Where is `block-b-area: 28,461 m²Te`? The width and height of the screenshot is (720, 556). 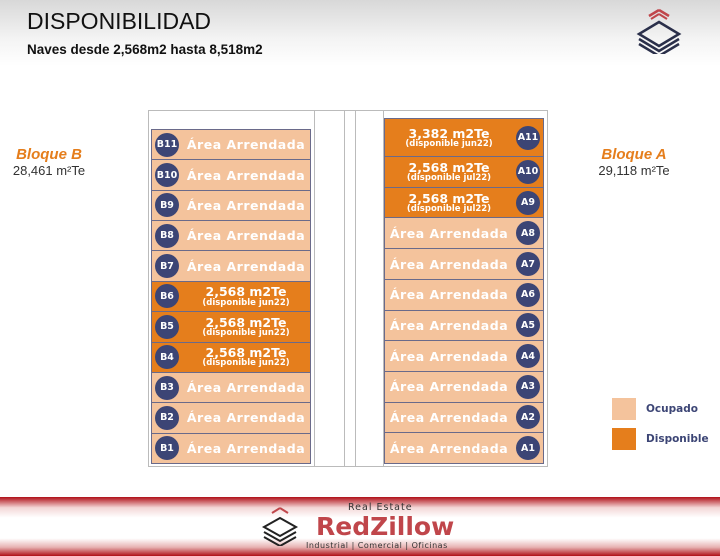 block-b-area: 28,461 m²Te is located at coordinates (49, 170).